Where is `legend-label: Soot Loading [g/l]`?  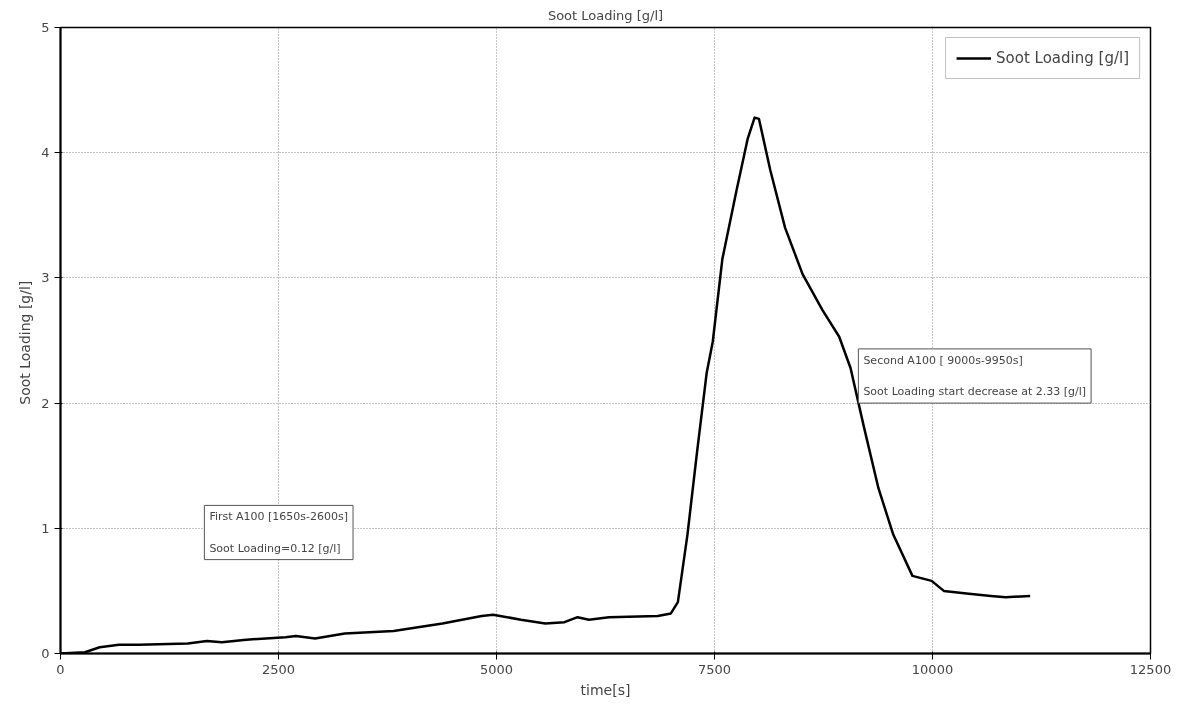
legend-label: Soot Loading [g/l] is located at coordinates (1062, 58).